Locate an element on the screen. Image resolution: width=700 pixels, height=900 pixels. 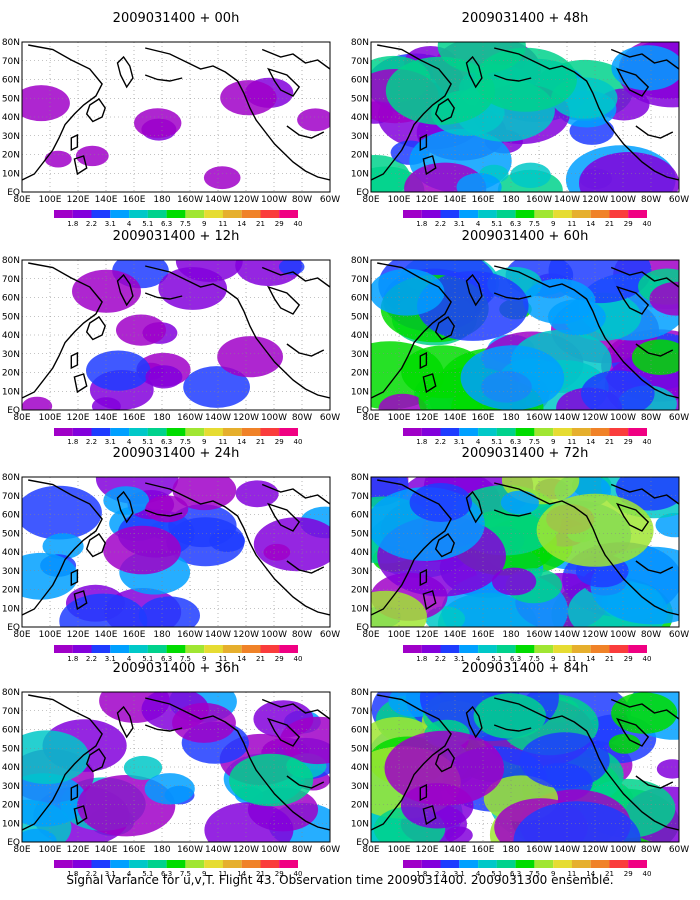
colorbar-label: 11 is located at coordinates (571, 874).